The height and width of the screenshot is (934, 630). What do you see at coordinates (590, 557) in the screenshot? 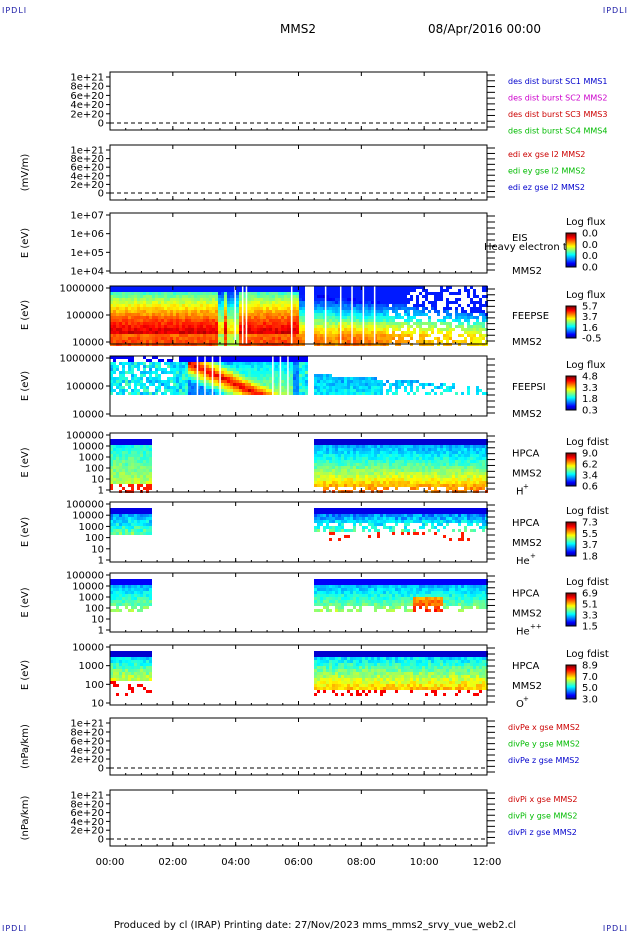
I see `colorbar-tick: 1.8` at bounding box center [590, 557].